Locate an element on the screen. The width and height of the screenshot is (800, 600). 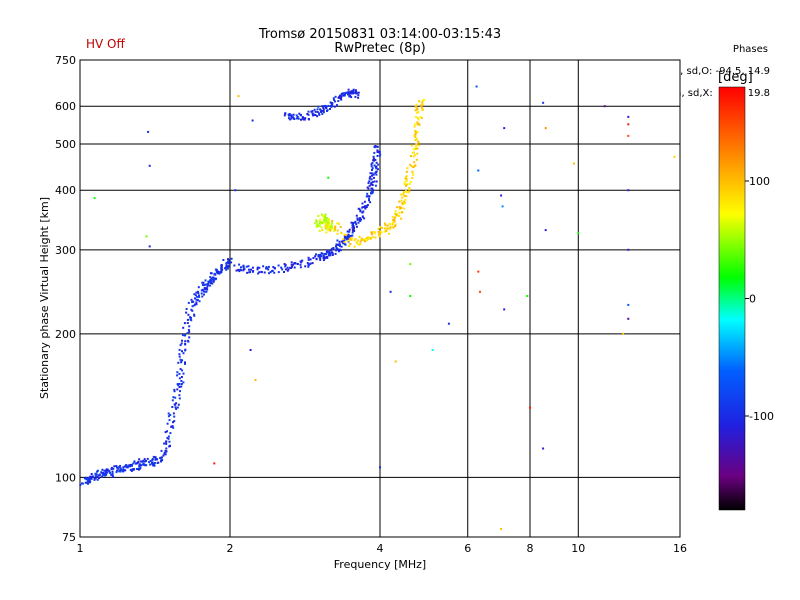
y-tick-label: 500 is located at coordinates (65, 144).